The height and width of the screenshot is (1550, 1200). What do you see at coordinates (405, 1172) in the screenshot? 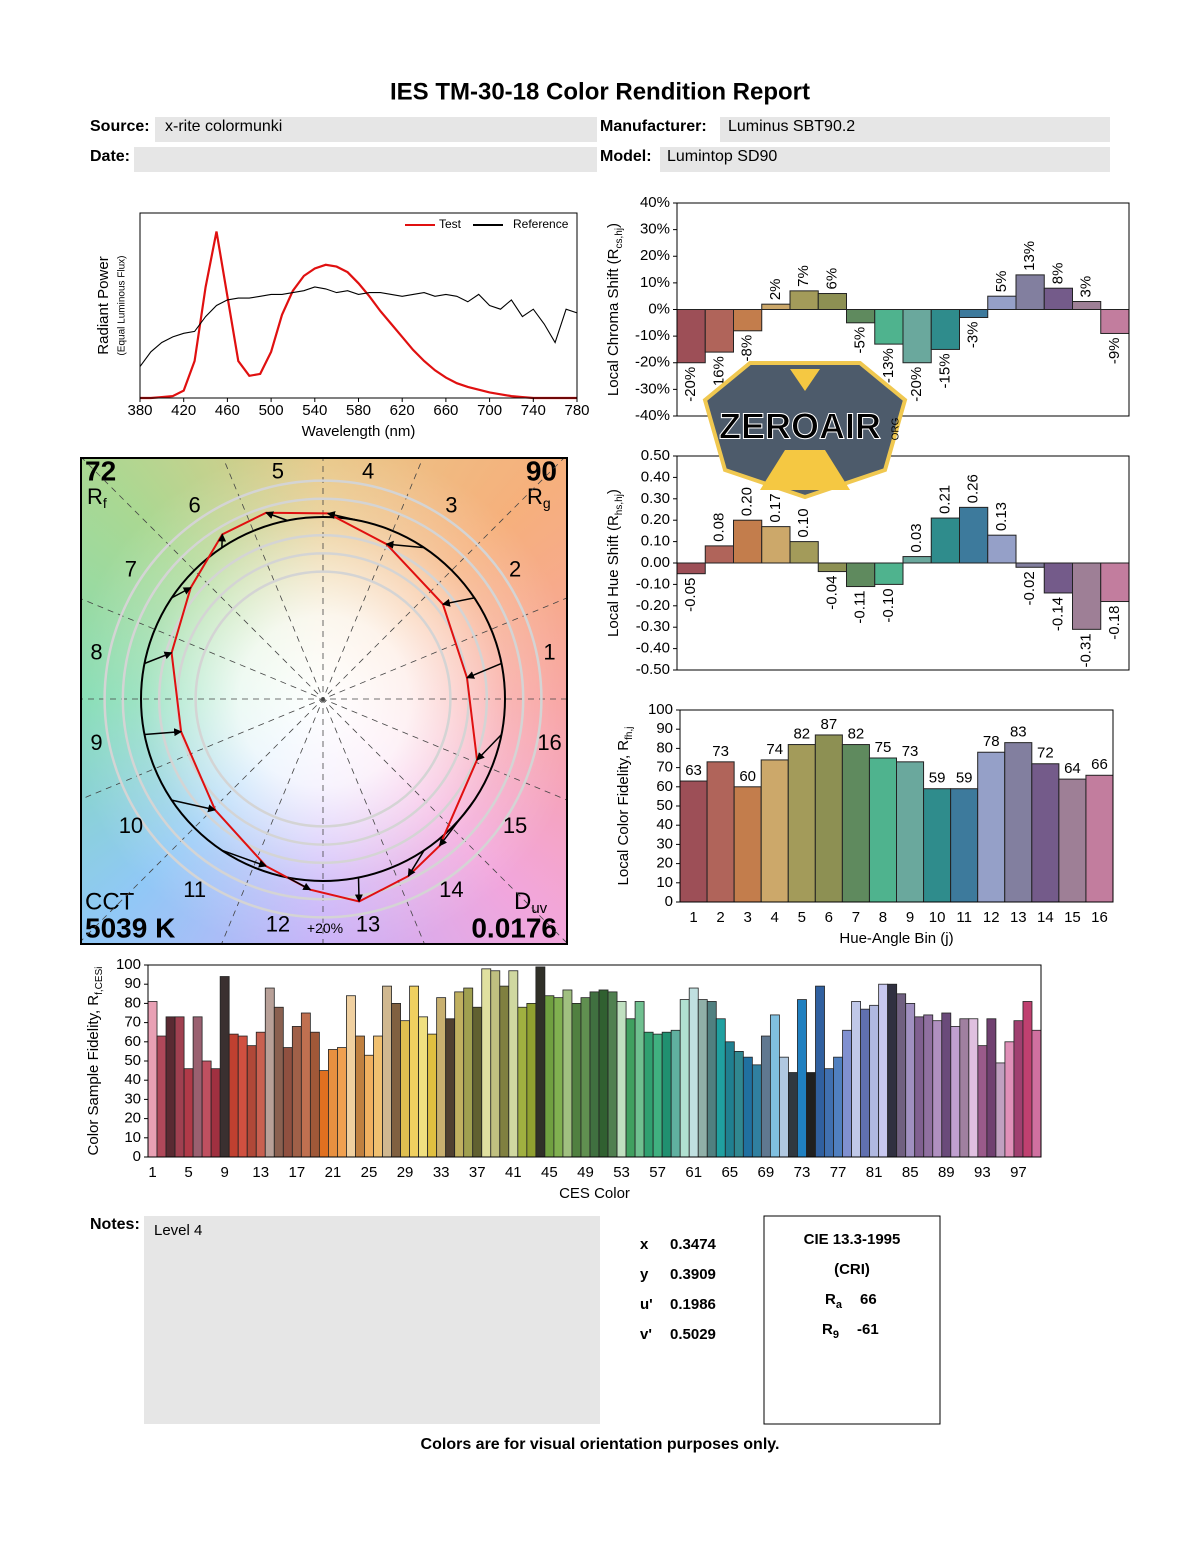
I see `x-tick-label: 29` at bounding box center [405, 1172].